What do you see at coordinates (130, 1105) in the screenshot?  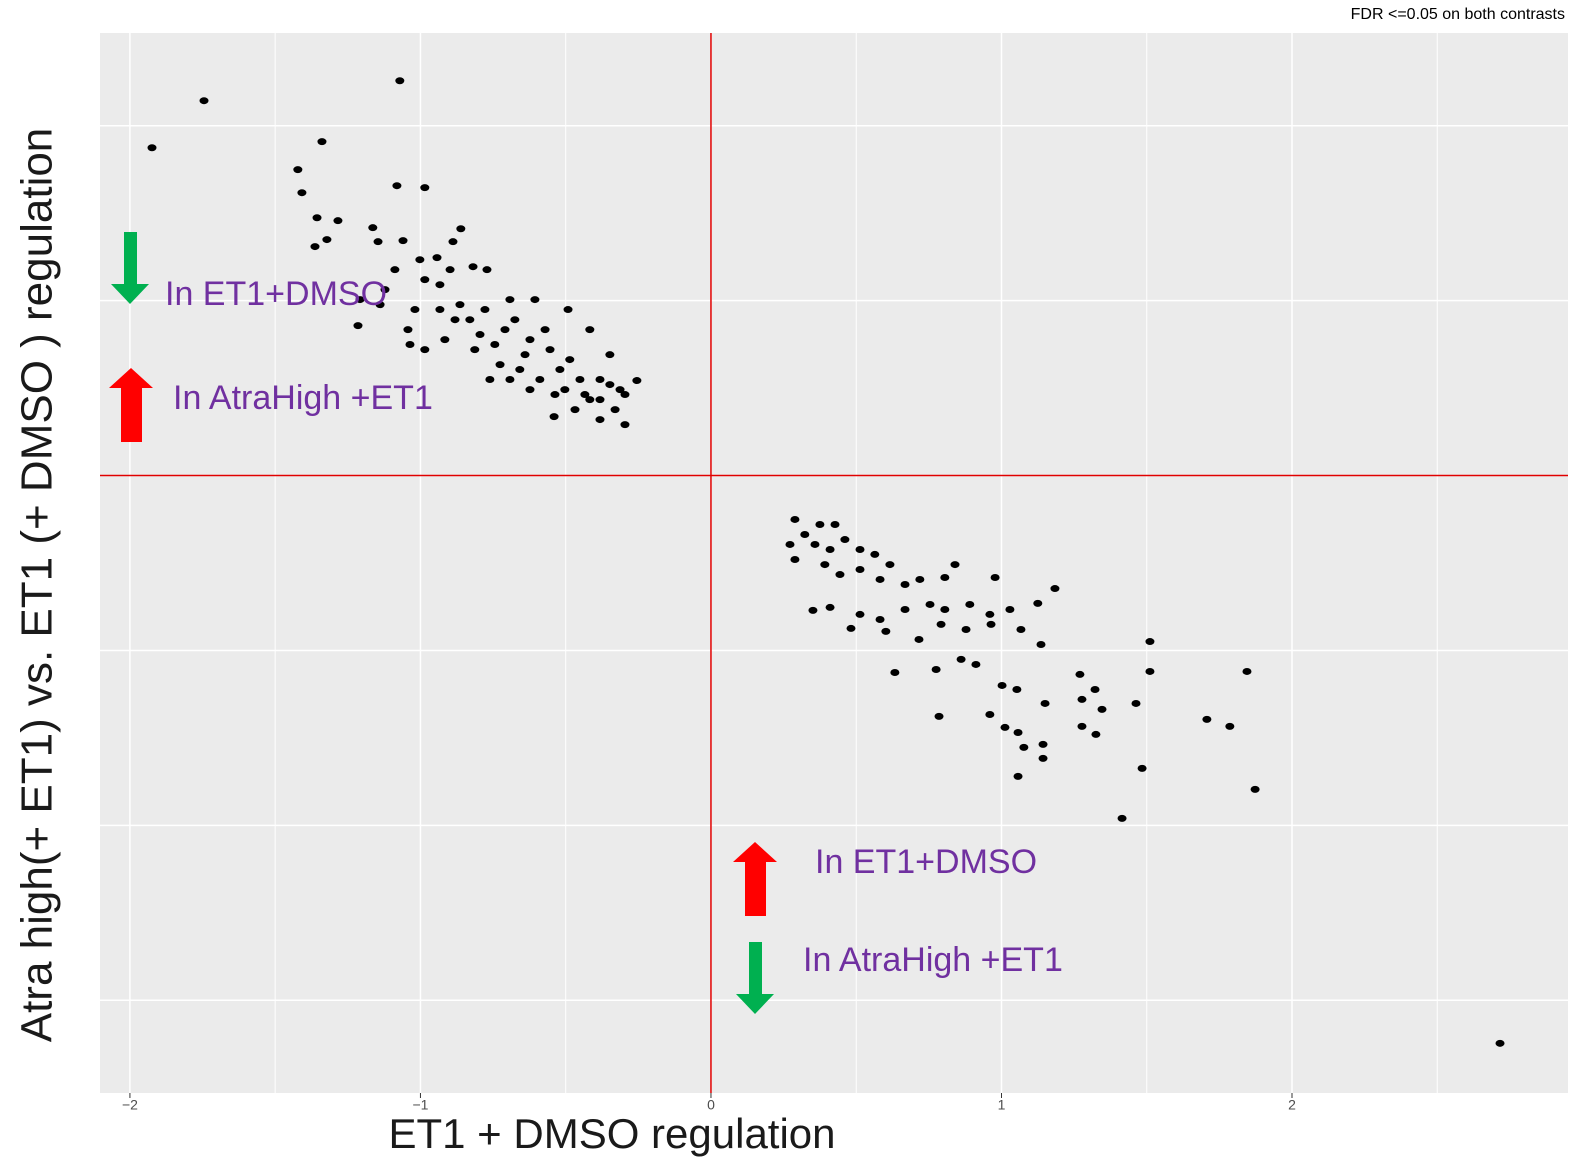 I see `x-tick-label: −2` at bounding box center [130, 1105].